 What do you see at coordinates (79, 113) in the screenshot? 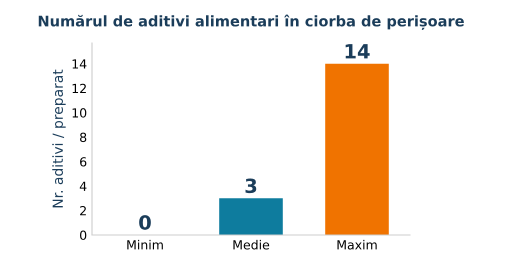
I see `y-tick-label: 10` at bounding box center [79, 113].